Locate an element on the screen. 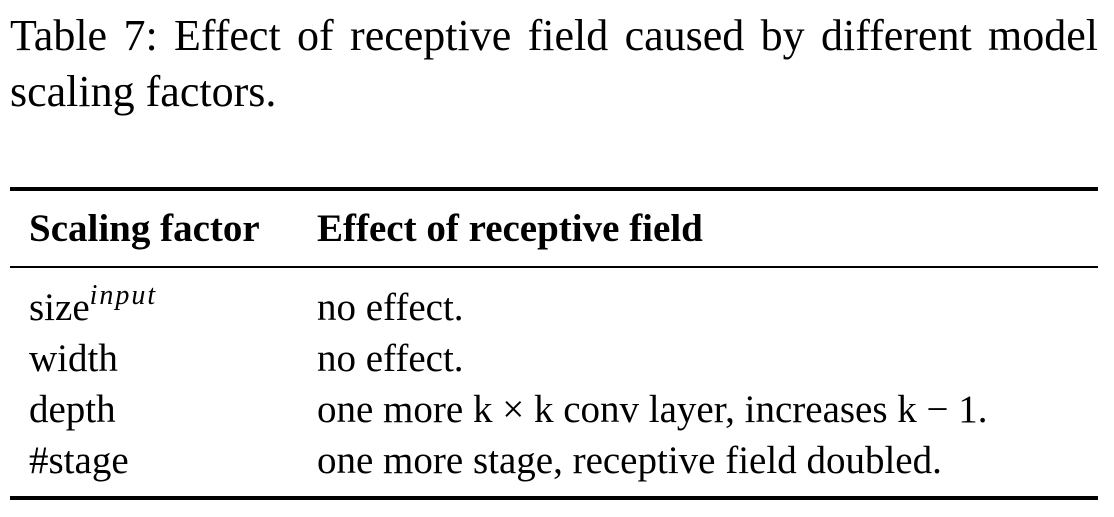  table-row: width no effect. is located at coordinates (557, 358).